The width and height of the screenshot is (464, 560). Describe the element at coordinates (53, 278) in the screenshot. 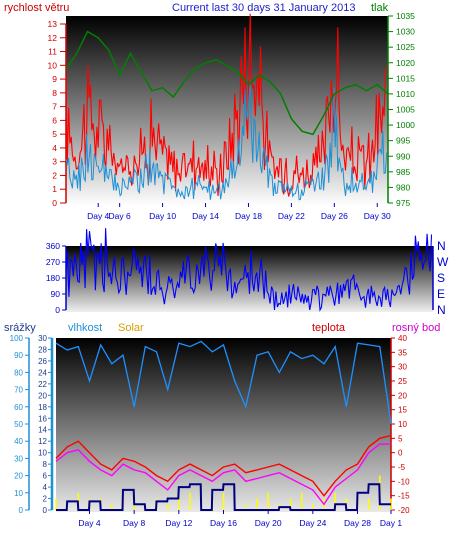

I see `direction-tick-label: 180` at that location.